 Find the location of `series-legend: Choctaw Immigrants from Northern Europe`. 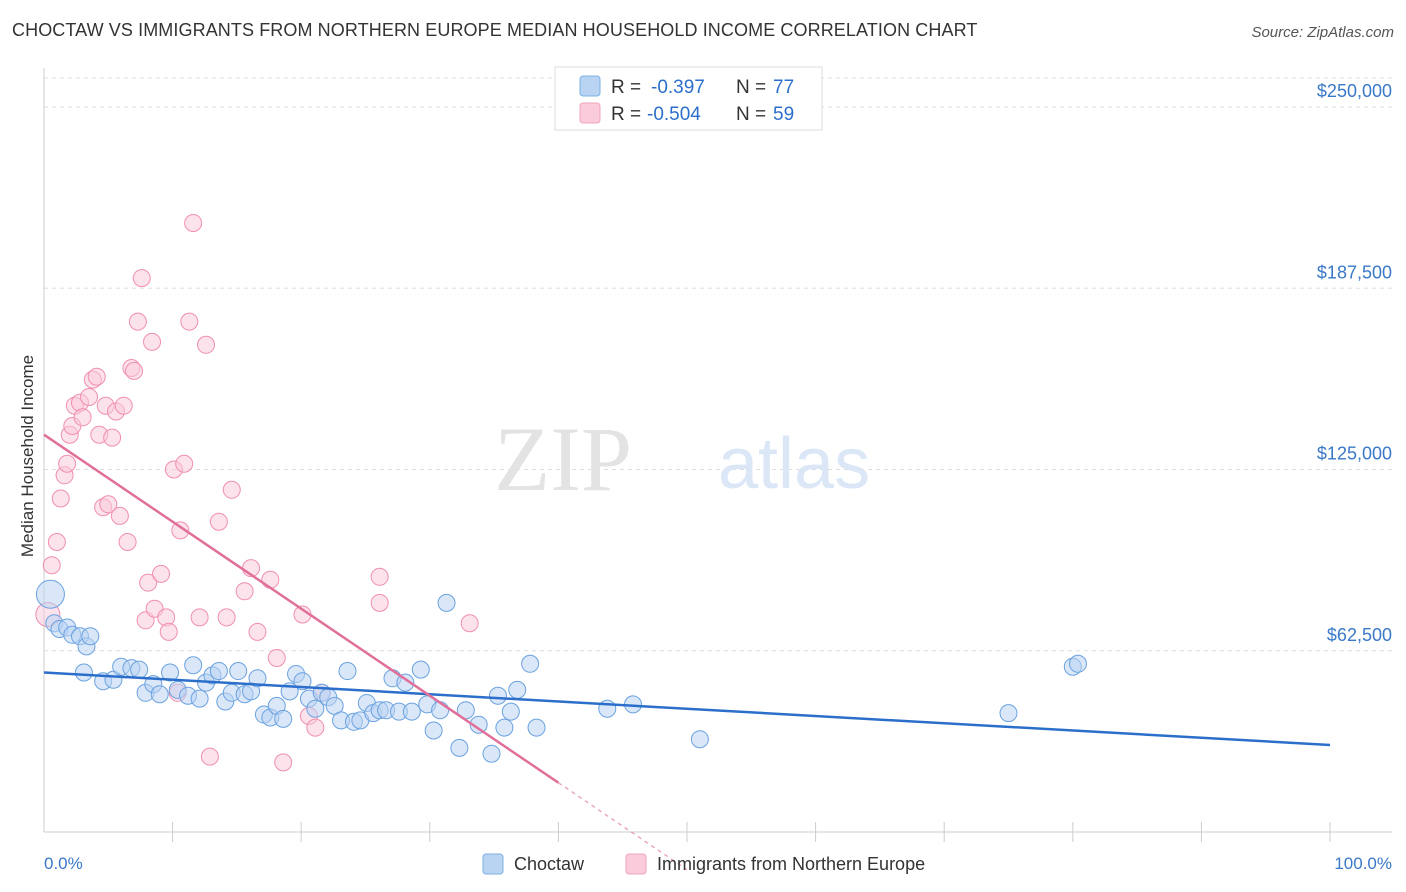

series-legend: Choctaw Immigrants from Northern Europe is located at coordinates (703, 864).